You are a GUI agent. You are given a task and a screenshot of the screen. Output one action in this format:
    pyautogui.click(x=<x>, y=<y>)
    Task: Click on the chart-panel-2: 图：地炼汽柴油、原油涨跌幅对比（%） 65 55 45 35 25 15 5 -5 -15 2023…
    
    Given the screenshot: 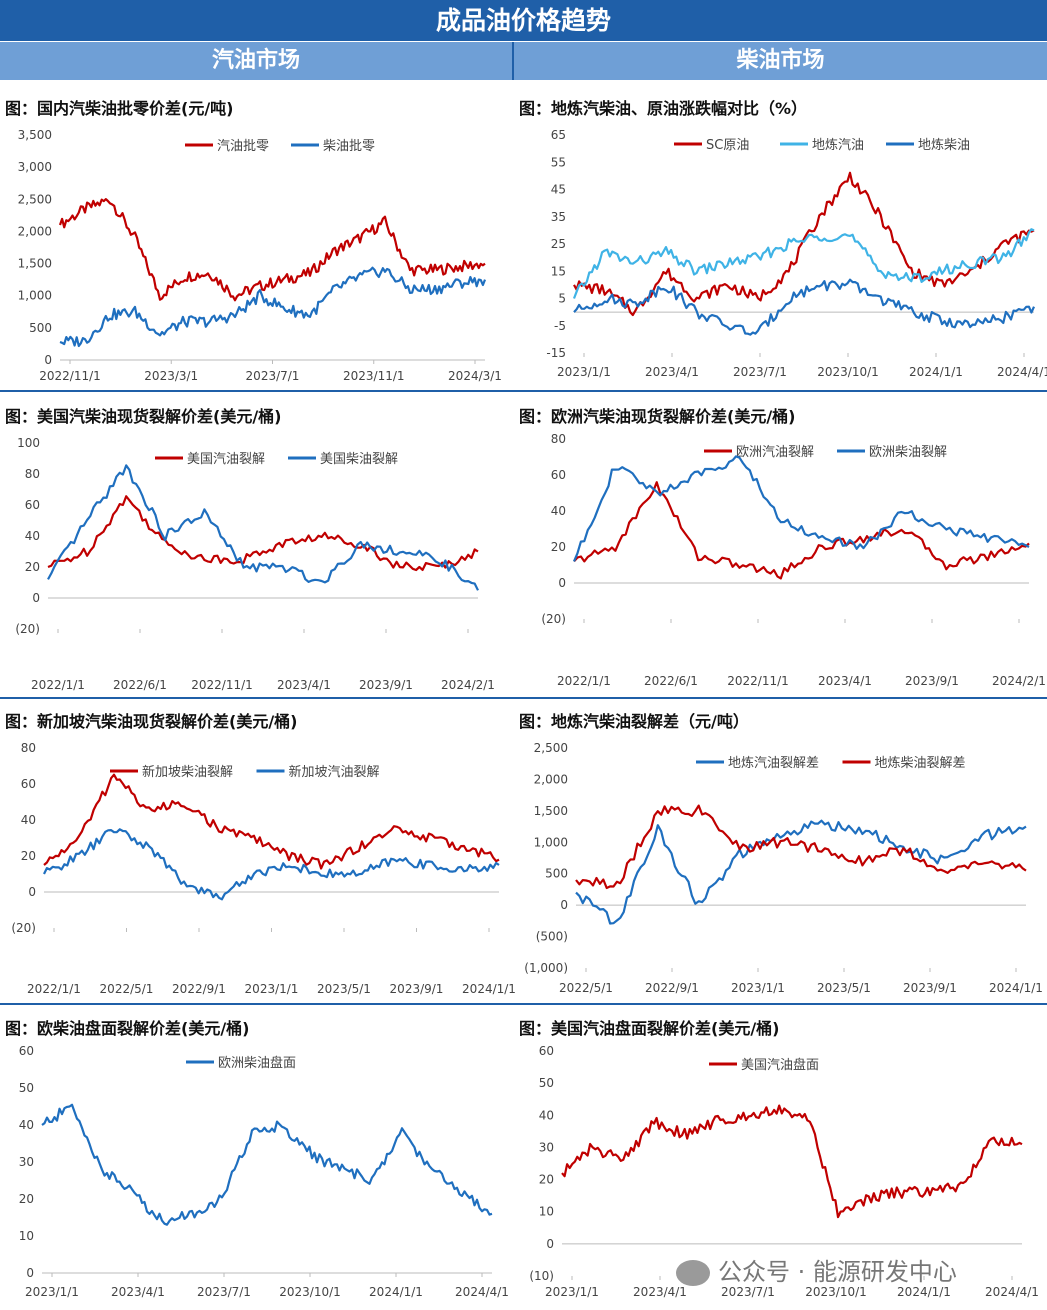 What is the action you would take?
    pyautogui.click(x=780, y=242)
    